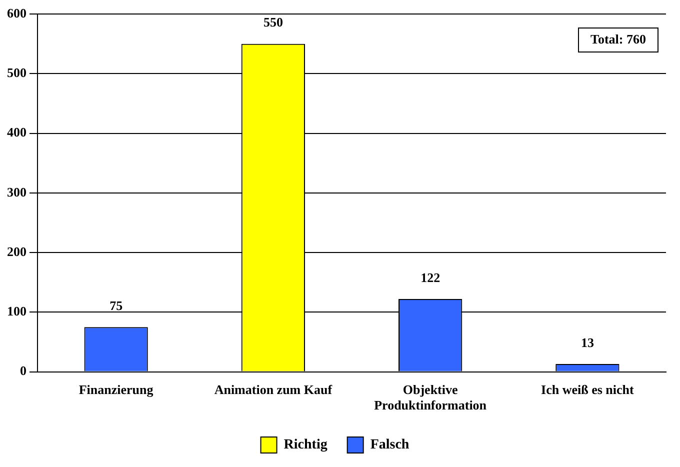 The height and width of the screenshot is (467, 680). What do you see at coordinates (306, 445) in the screenshot?
I see `legend-label: Richtig` at bounding box center [306, 445].